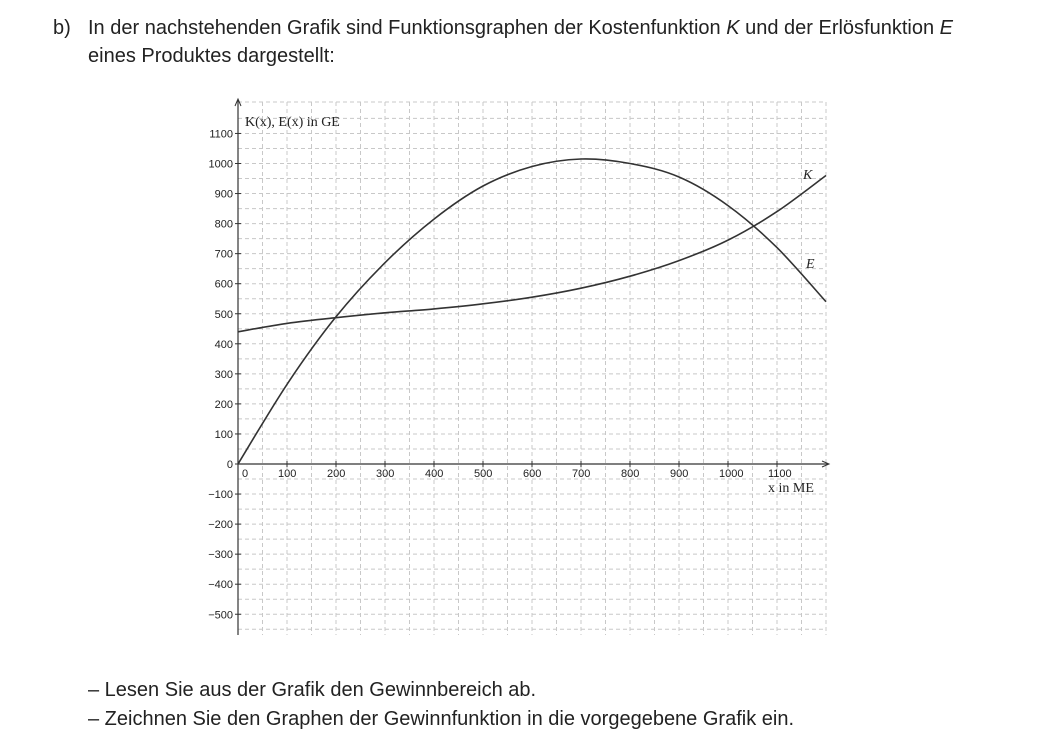 The height and width of the screenshot is (746, 1040). What do you see at coordinates (385, 474) in the screenshot?
I see `x-tick-label: 300` at bounding box center [385, 474].